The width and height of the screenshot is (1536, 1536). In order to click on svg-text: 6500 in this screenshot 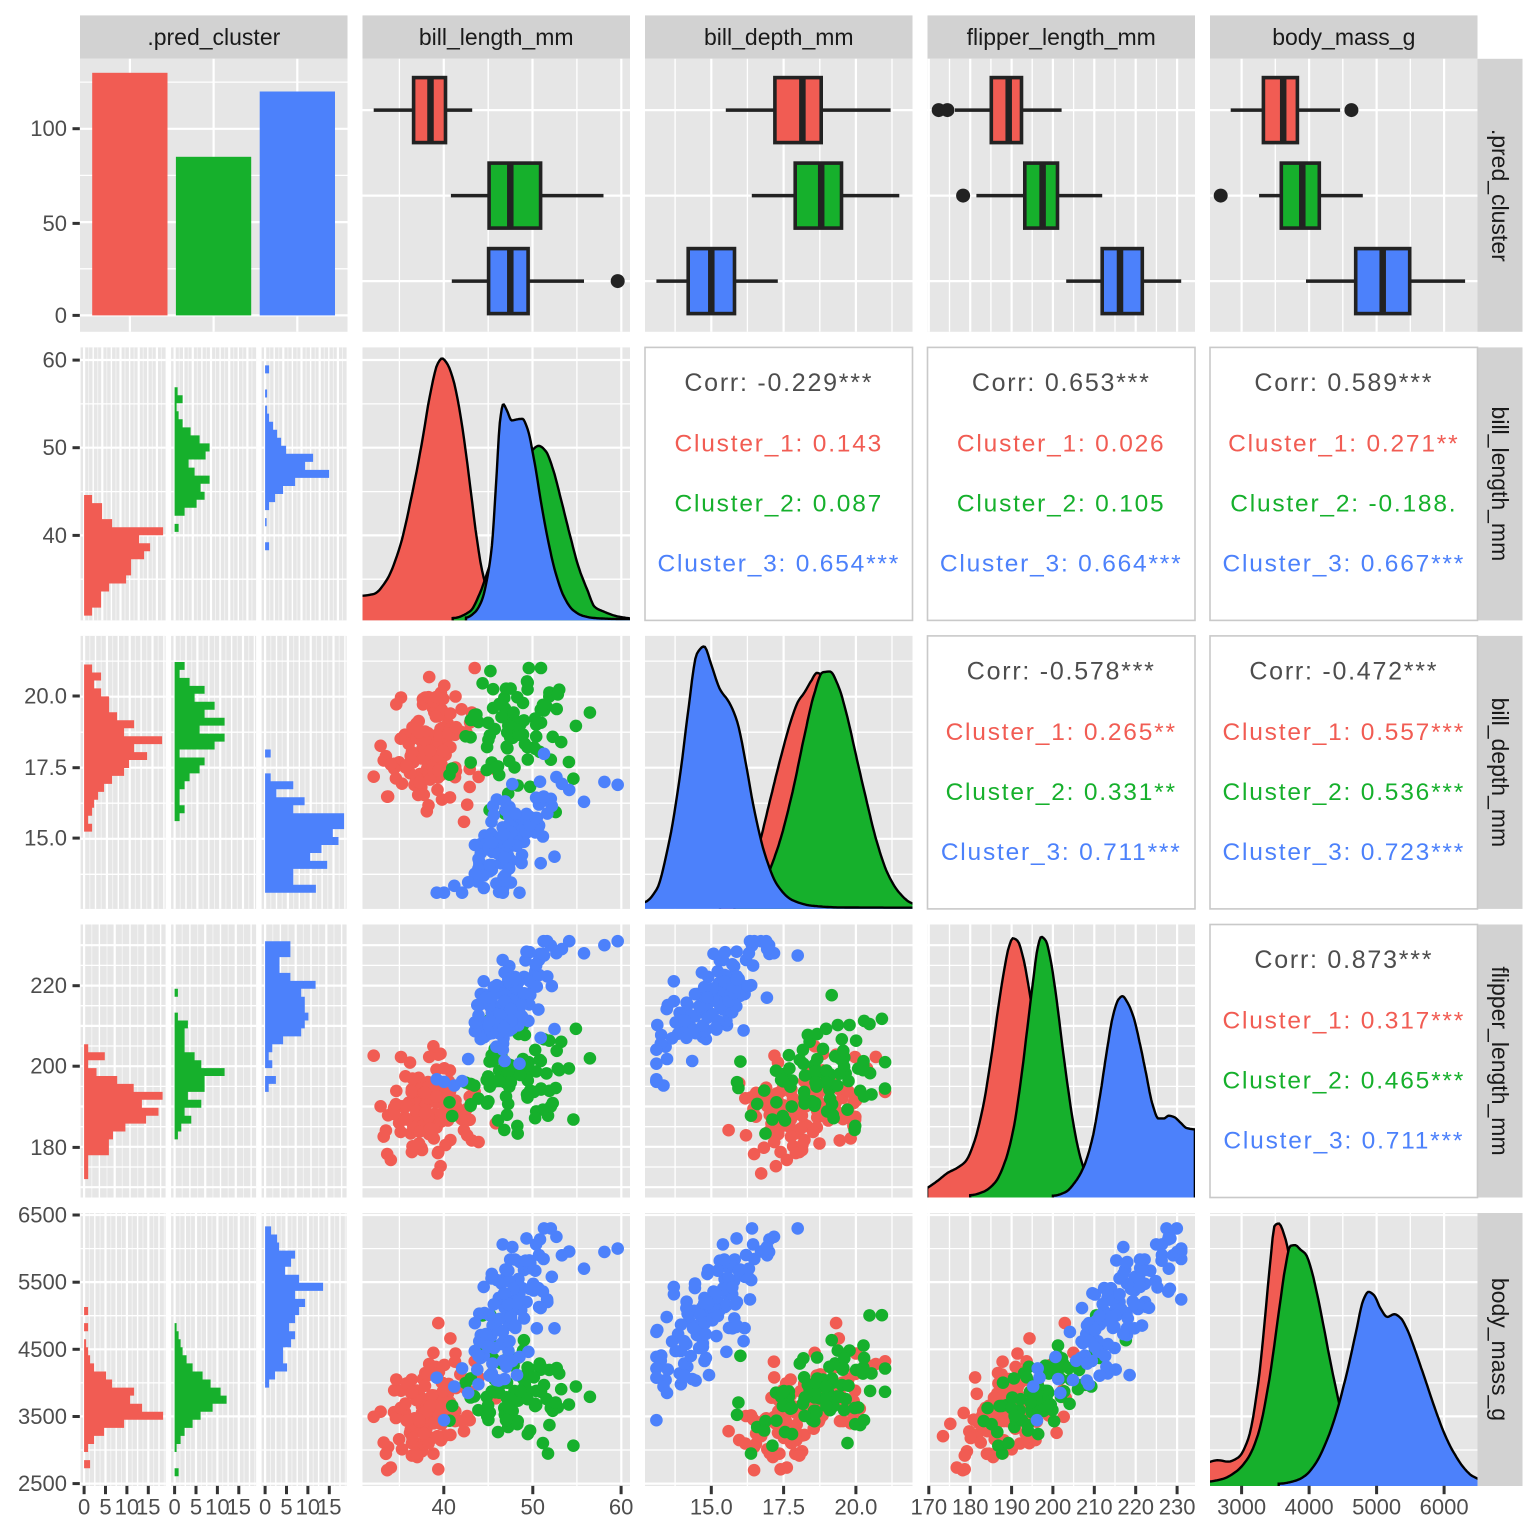, I will do `click(42, 1215)`.